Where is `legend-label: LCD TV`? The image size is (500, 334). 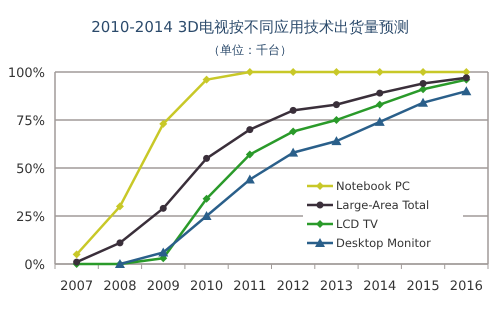 legend-label: LCD TV is located at coordinates (357, 224).